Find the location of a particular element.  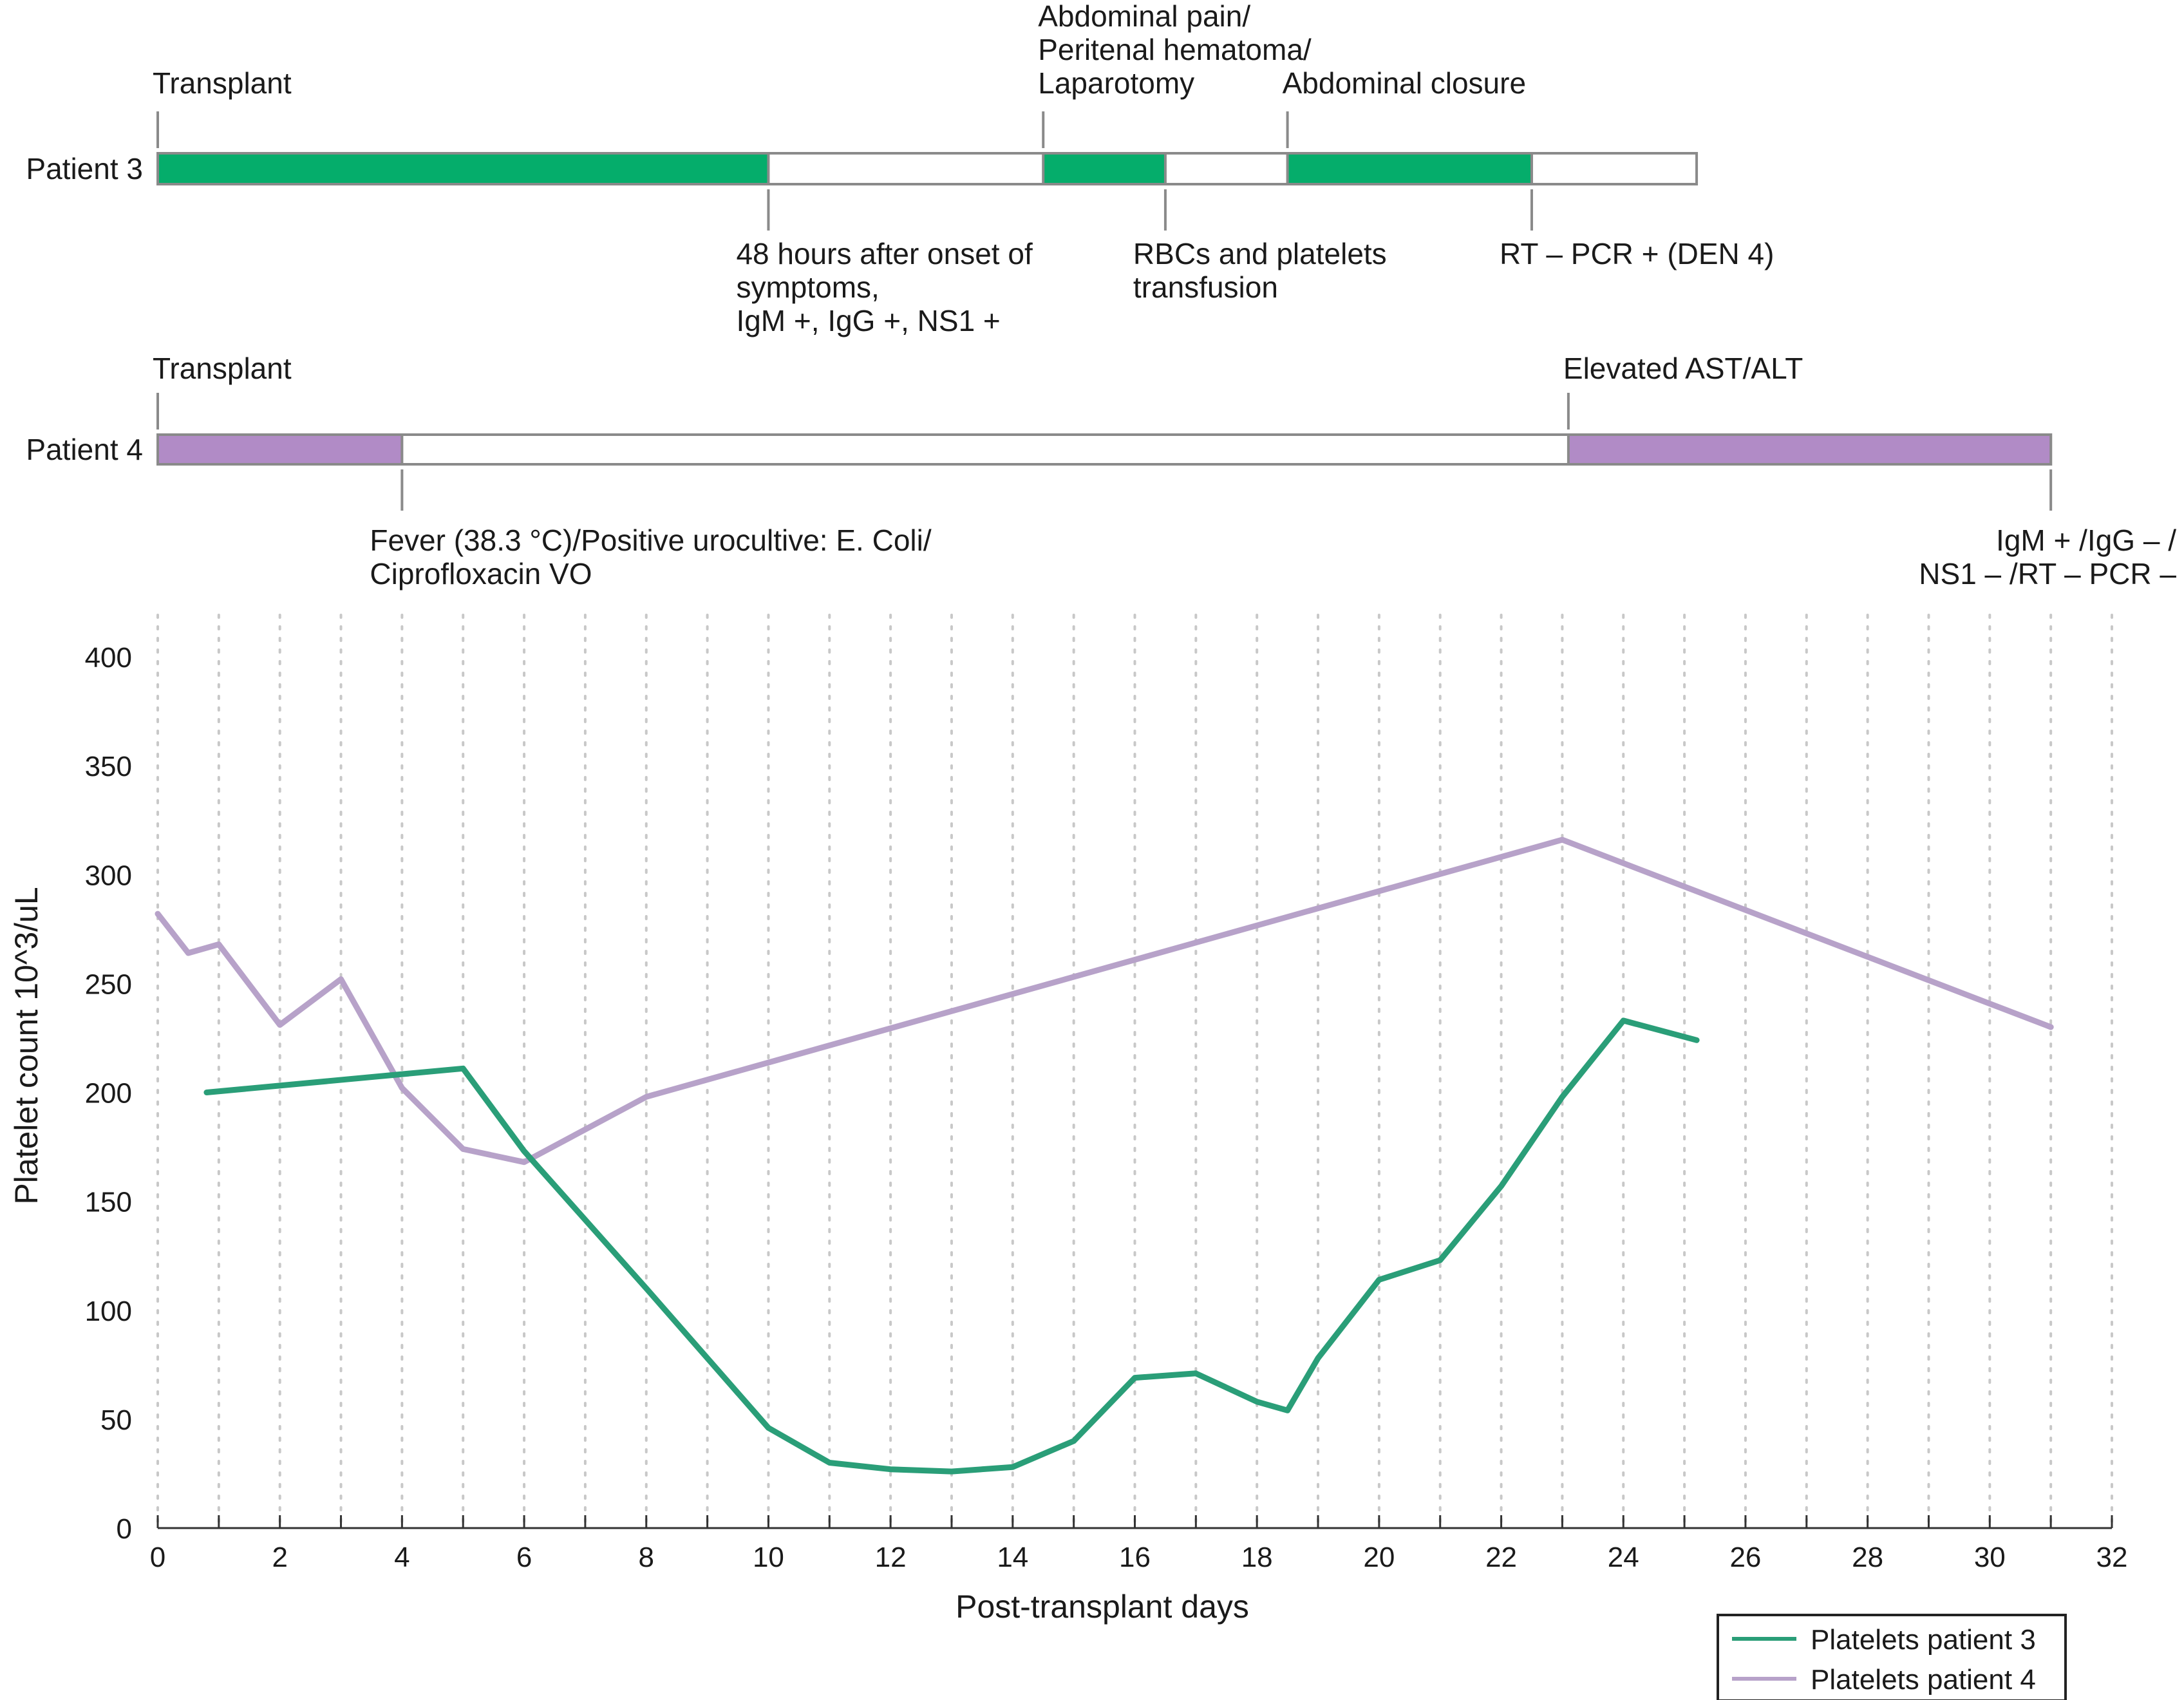

patient4-event-label: Transplant is located at coordinates (222, 368).